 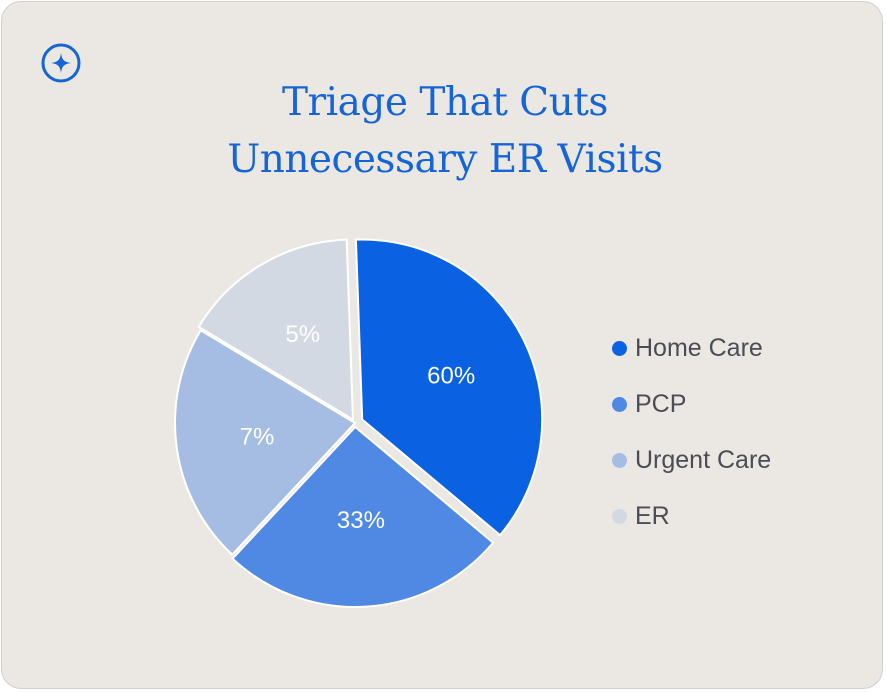 What do you see at coordinates (61, 63) in the screenshot?
I see `sparkle-circle-icon` at bounding box center [61, 63].